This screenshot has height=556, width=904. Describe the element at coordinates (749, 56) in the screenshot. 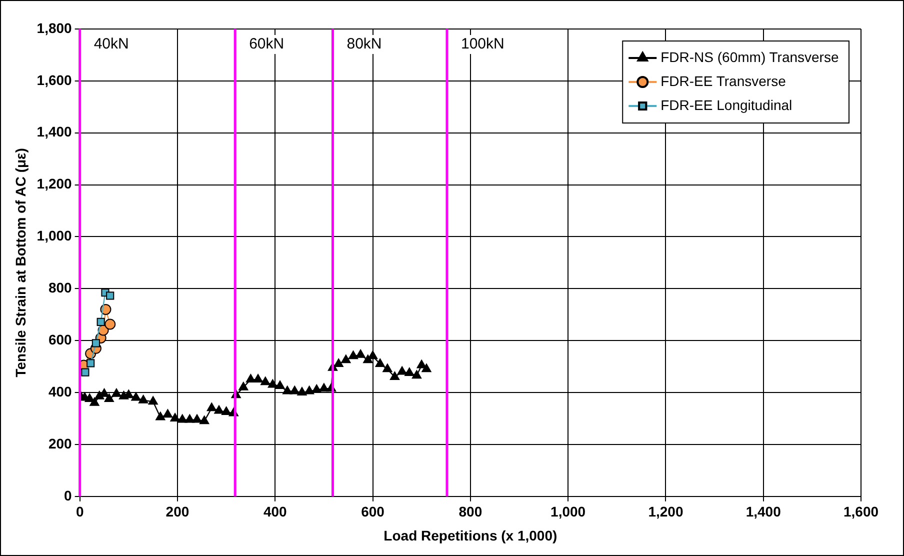

I see `legend-label: FDR-NS (60mm) Transverse` at that location.